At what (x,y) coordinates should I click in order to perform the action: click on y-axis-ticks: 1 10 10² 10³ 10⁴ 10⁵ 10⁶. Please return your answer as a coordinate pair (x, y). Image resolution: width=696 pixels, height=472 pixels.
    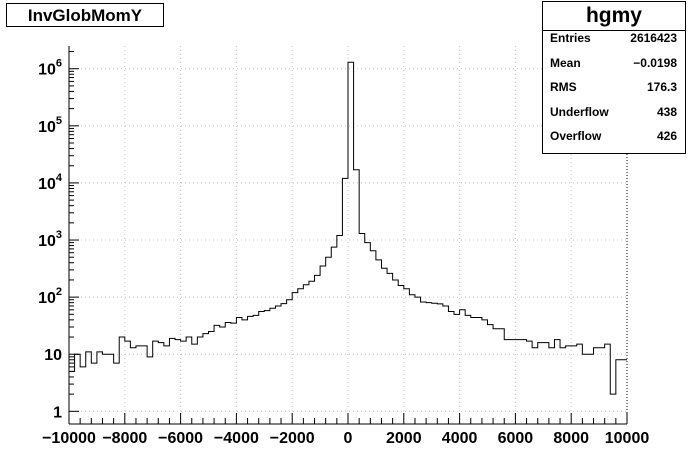
    Looking at the image, I should click on (58, 236).